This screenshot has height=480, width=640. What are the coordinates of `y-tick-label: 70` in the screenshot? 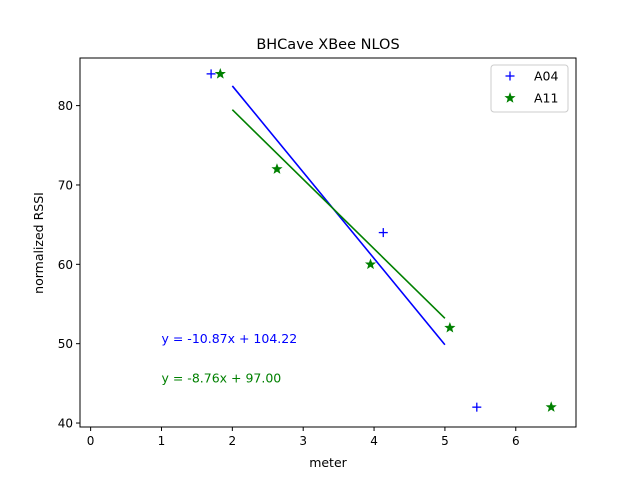 It's located at (65, 185).